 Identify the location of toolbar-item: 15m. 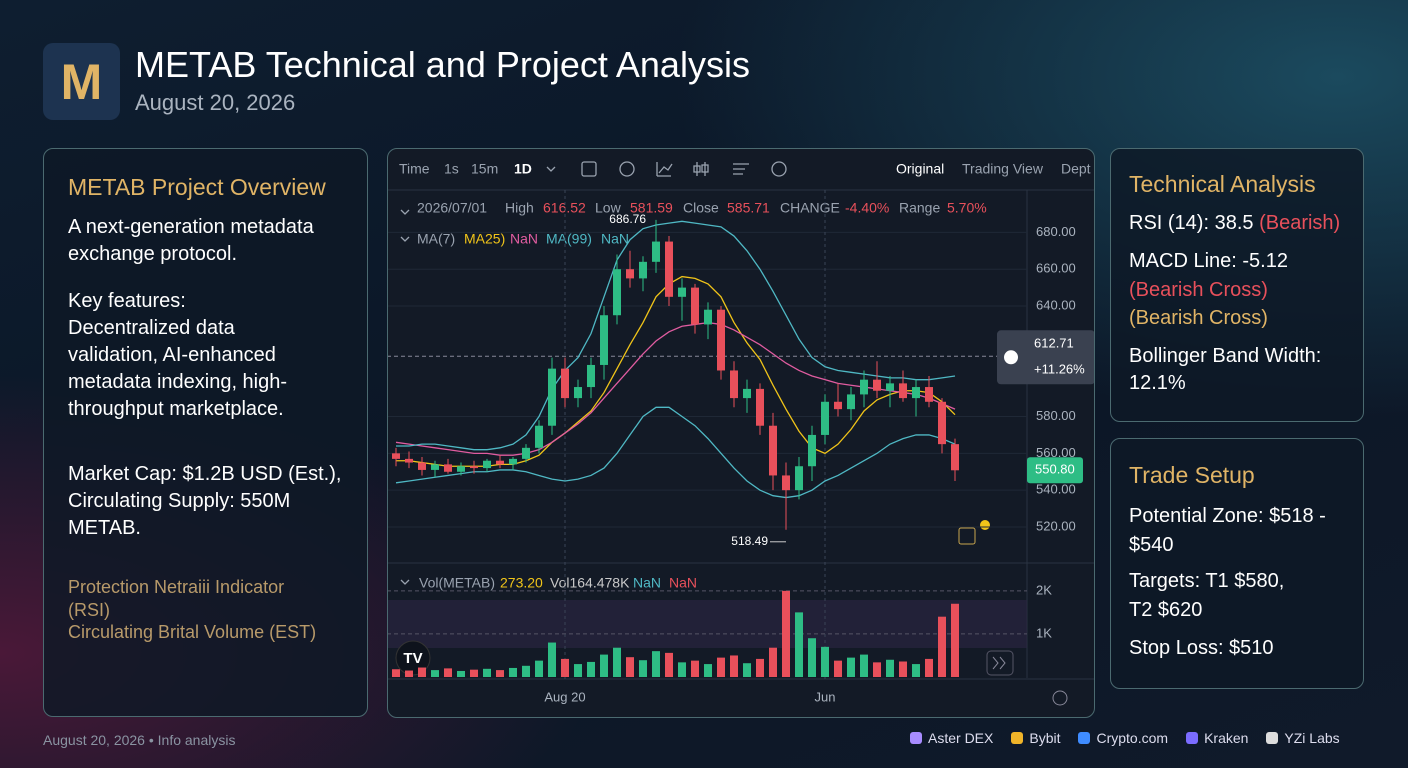
(484, 169).